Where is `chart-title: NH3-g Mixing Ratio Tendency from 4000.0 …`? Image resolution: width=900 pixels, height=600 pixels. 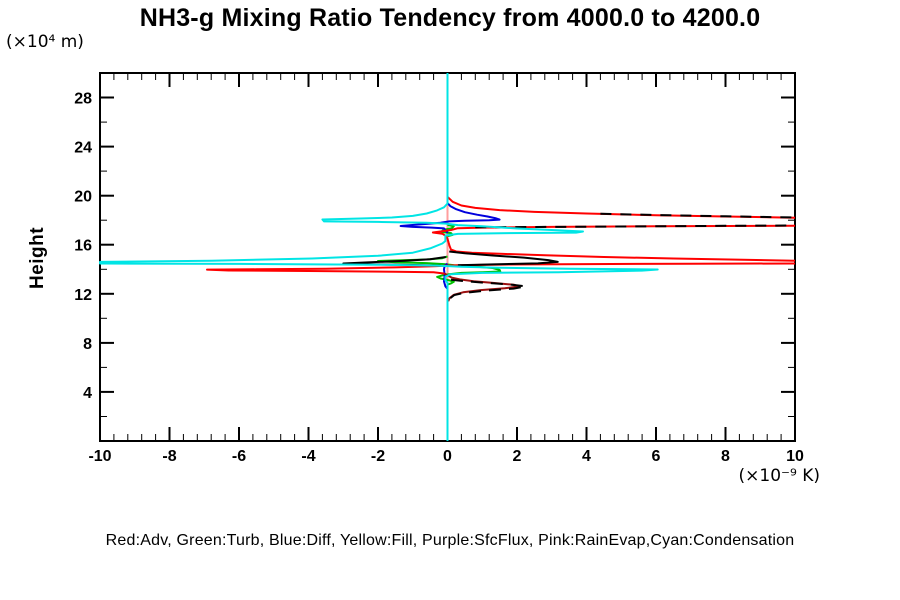 chart-title: NH3-g Mixing Ratio Tendency from 4000.0 … is located at coordinates (450, 18).